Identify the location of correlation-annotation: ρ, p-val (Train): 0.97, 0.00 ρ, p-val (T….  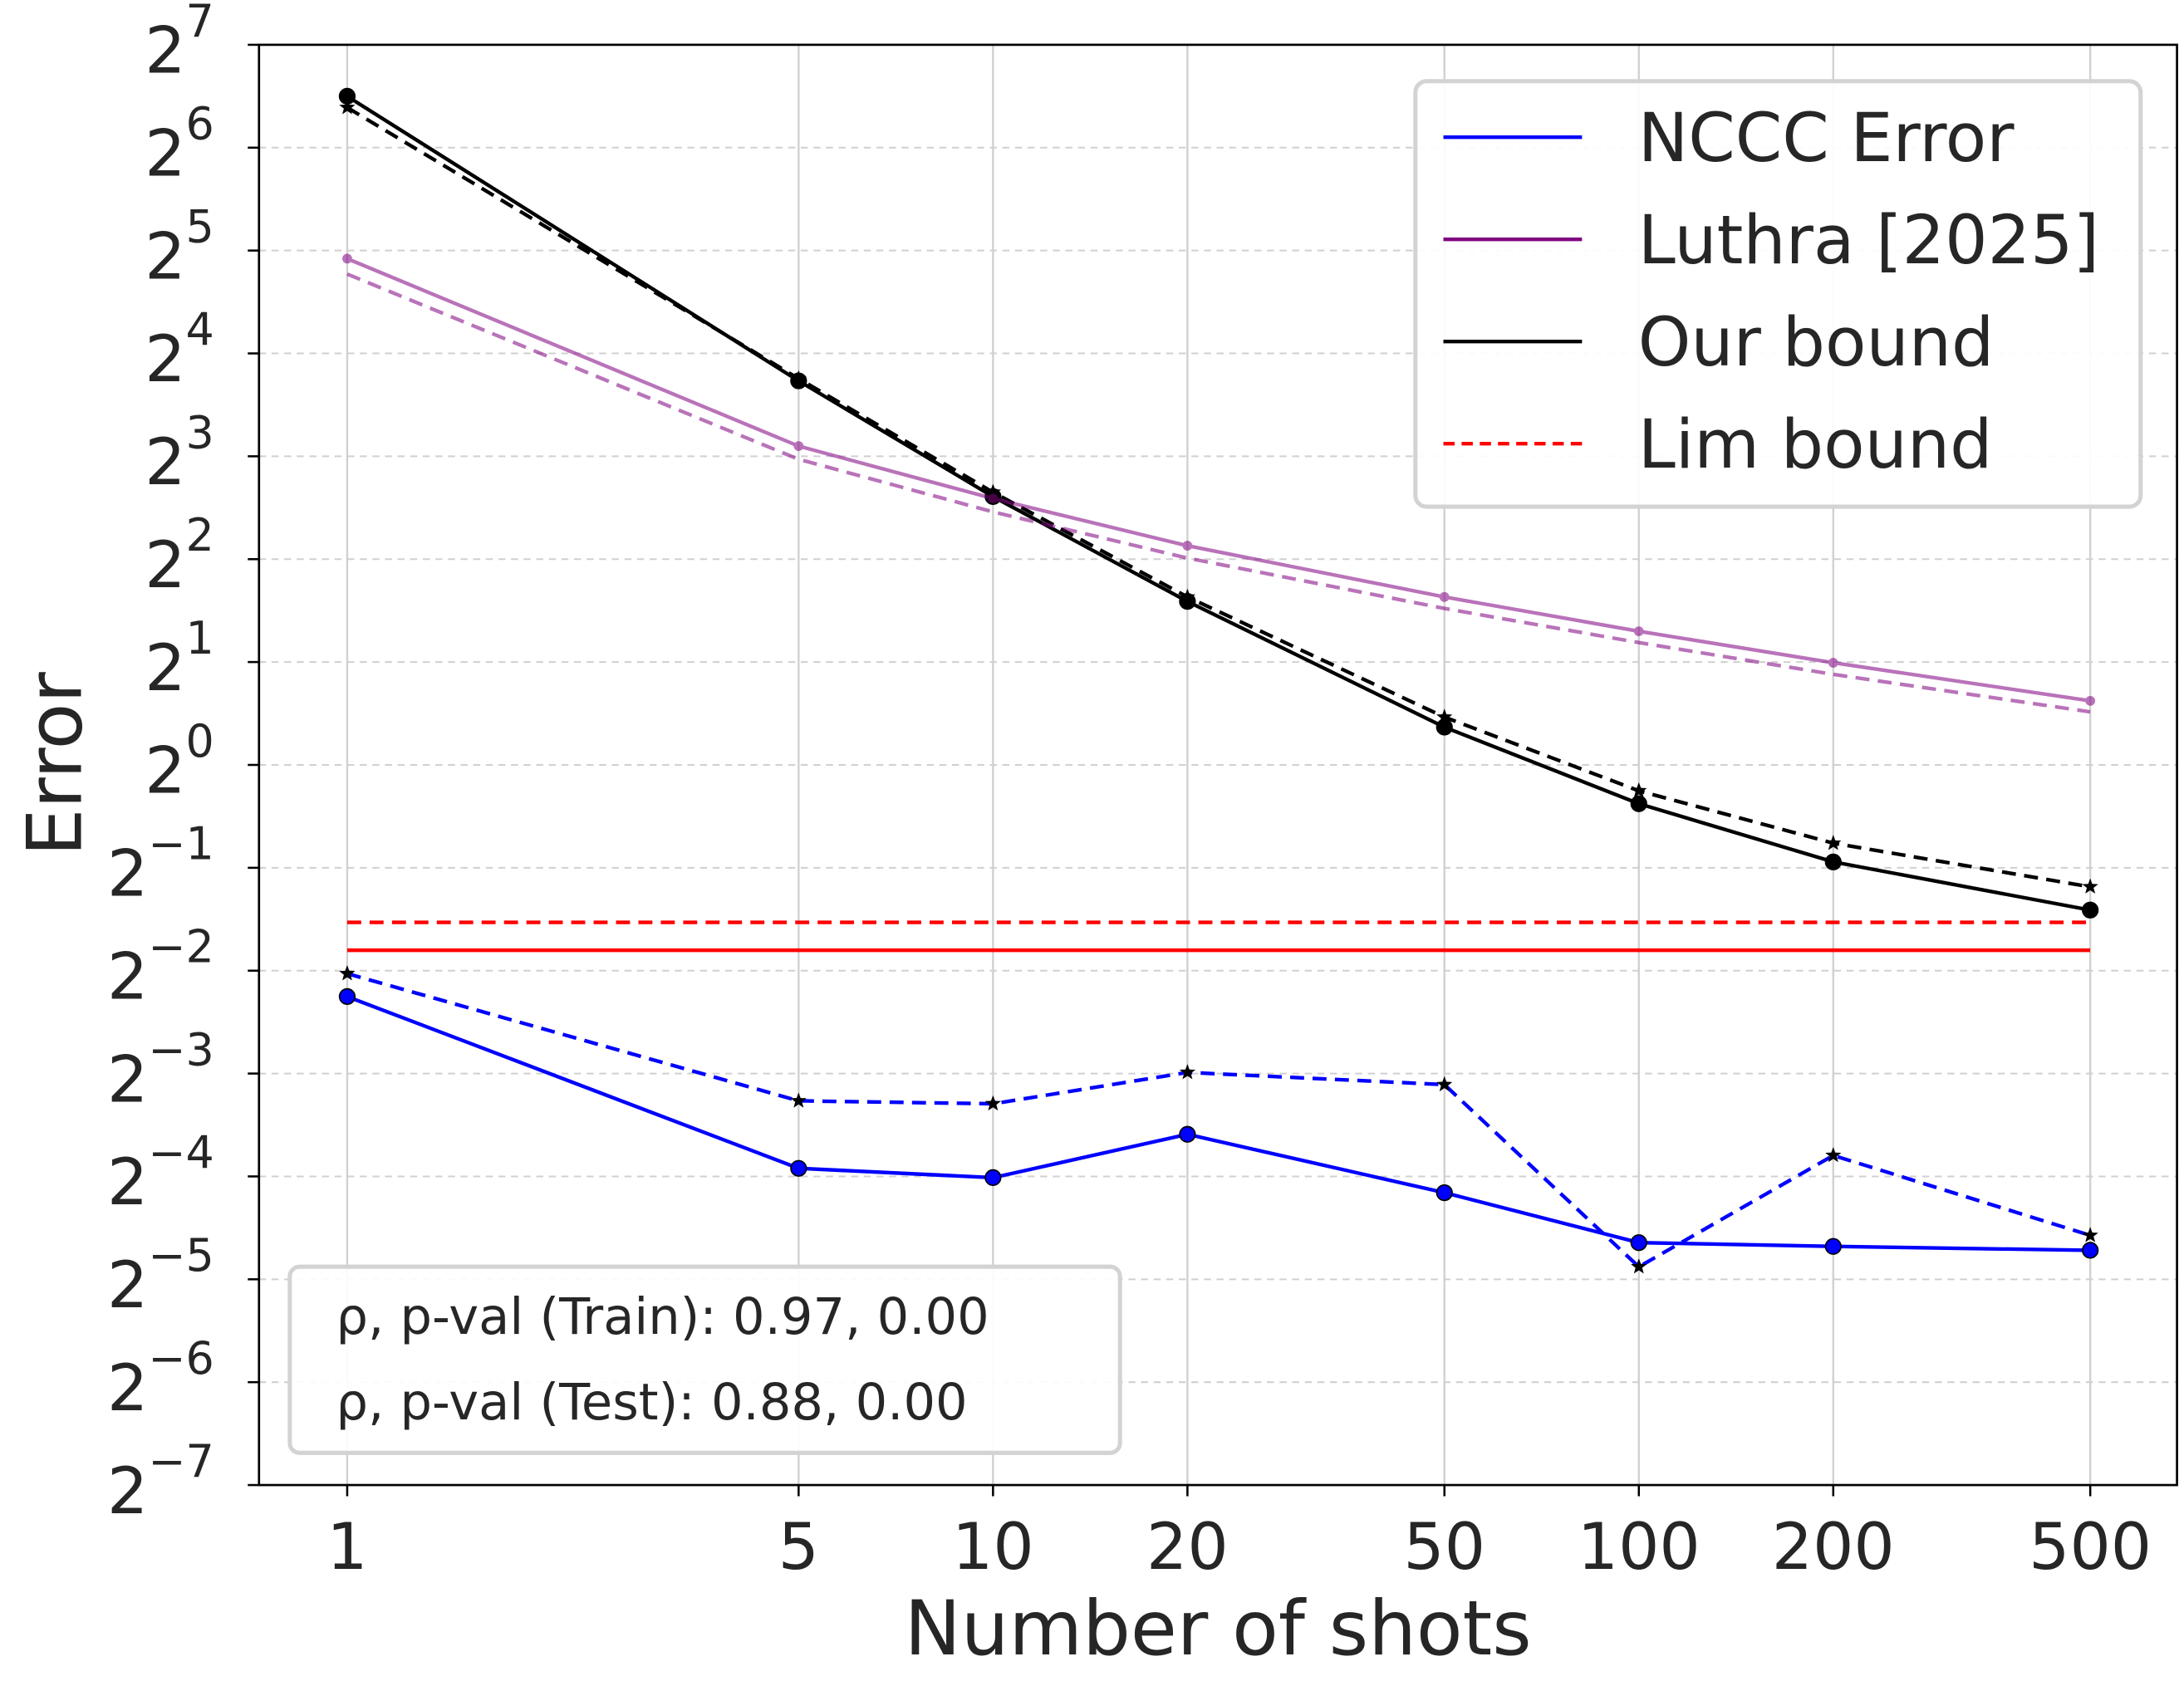
(704, 1359).